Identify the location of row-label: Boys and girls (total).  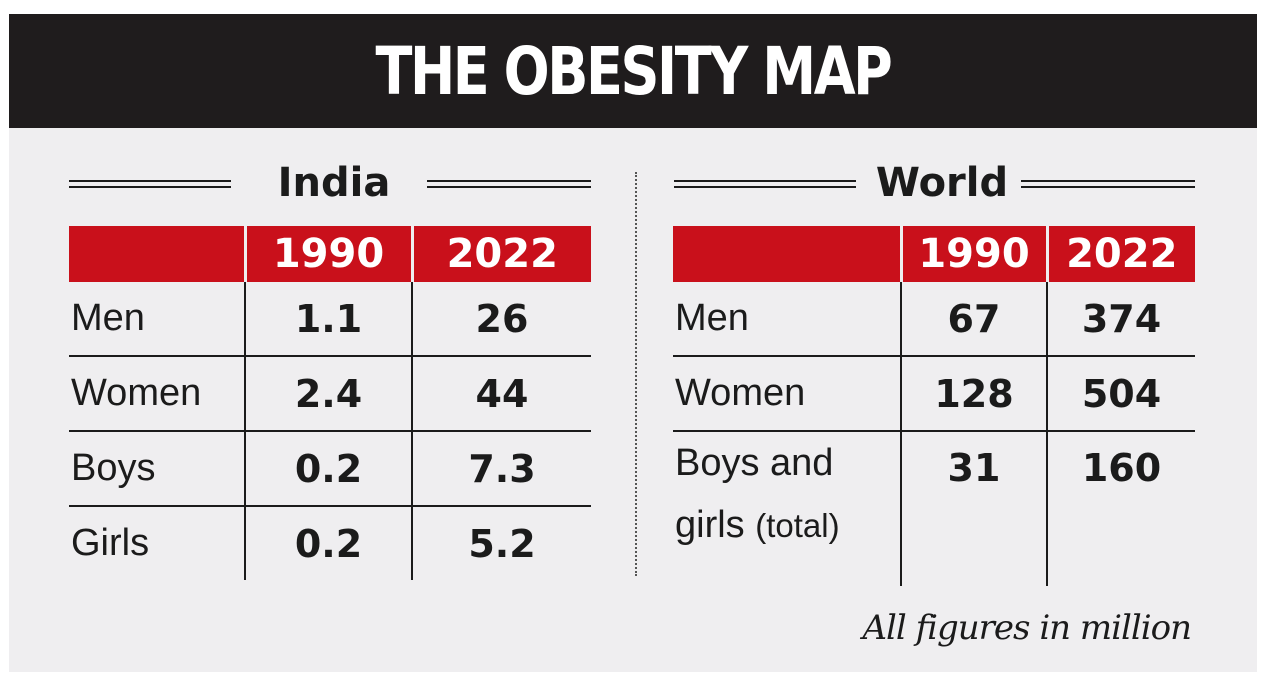
(787, 508).